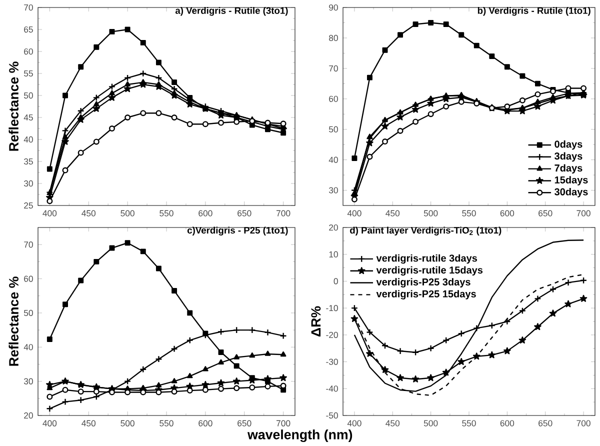 Image resolution: width=600 pixels, height=446 pixels. What do you see at coordinates (568, 157) in the screenshot?
I see `legend-label: 3days` at bounding box center [568, 157].